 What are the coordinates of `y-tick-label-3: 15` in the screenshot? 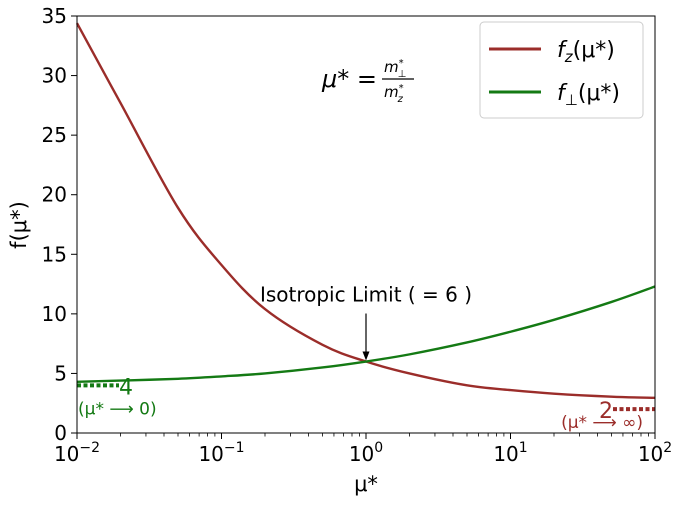 It's located at (54, 254).